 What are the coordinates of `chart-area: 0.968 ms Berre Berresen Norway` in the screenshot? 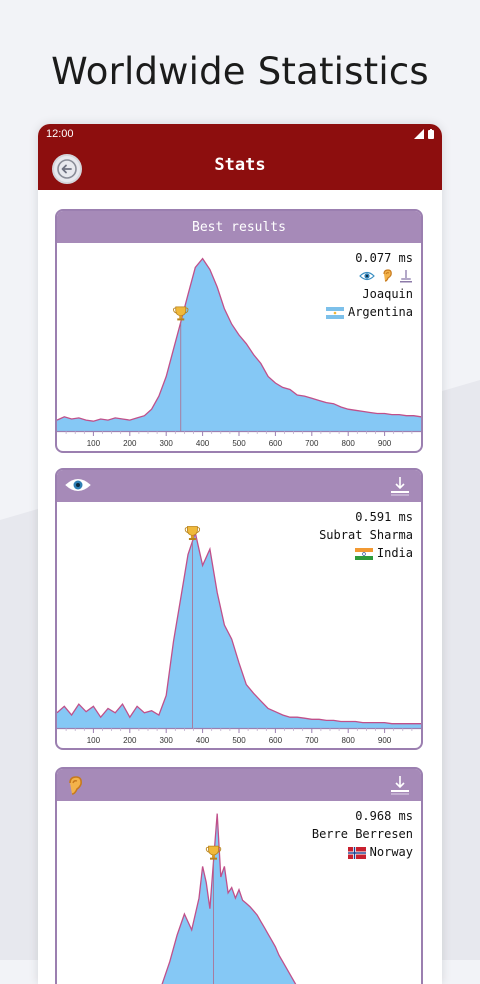 It's located at (239, 892).